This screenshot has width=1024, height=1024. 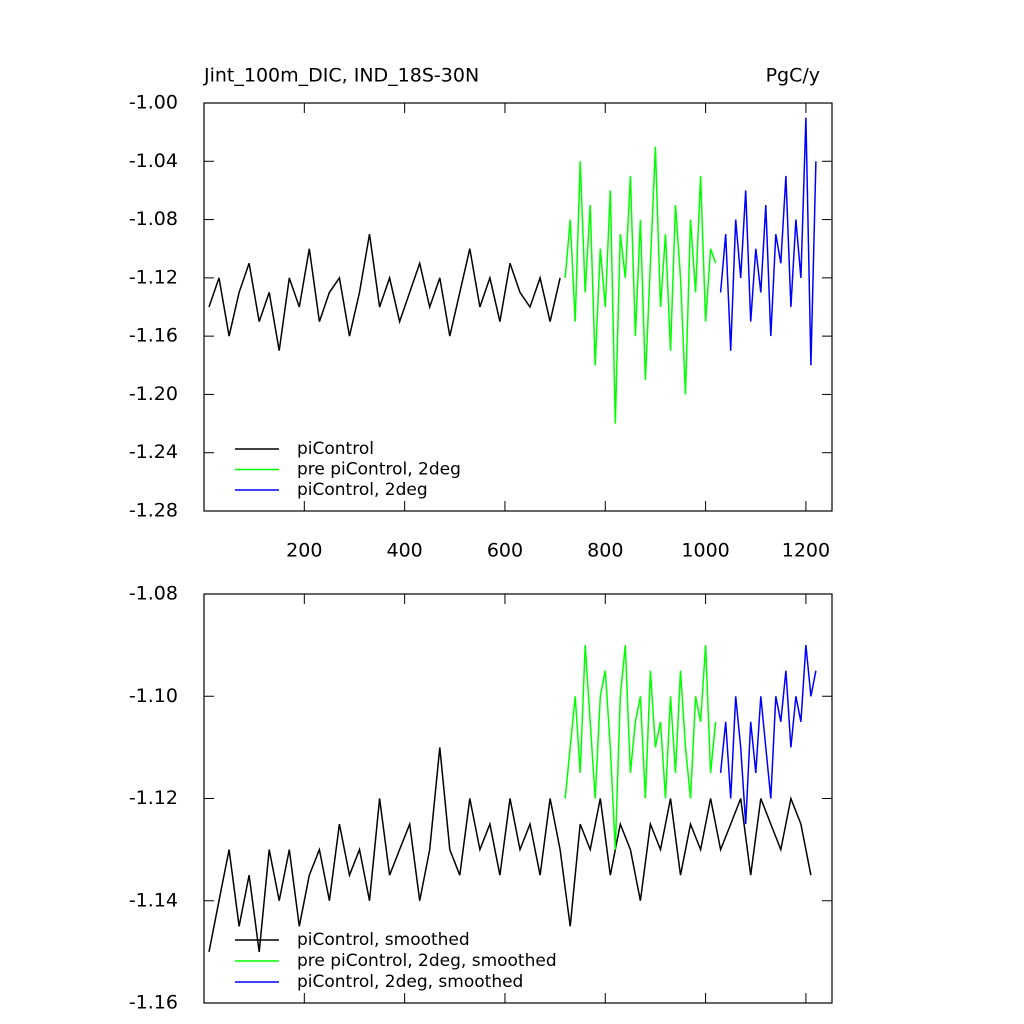 I want to click on y-tick-label: -1.20, so click(x=153, y=394).